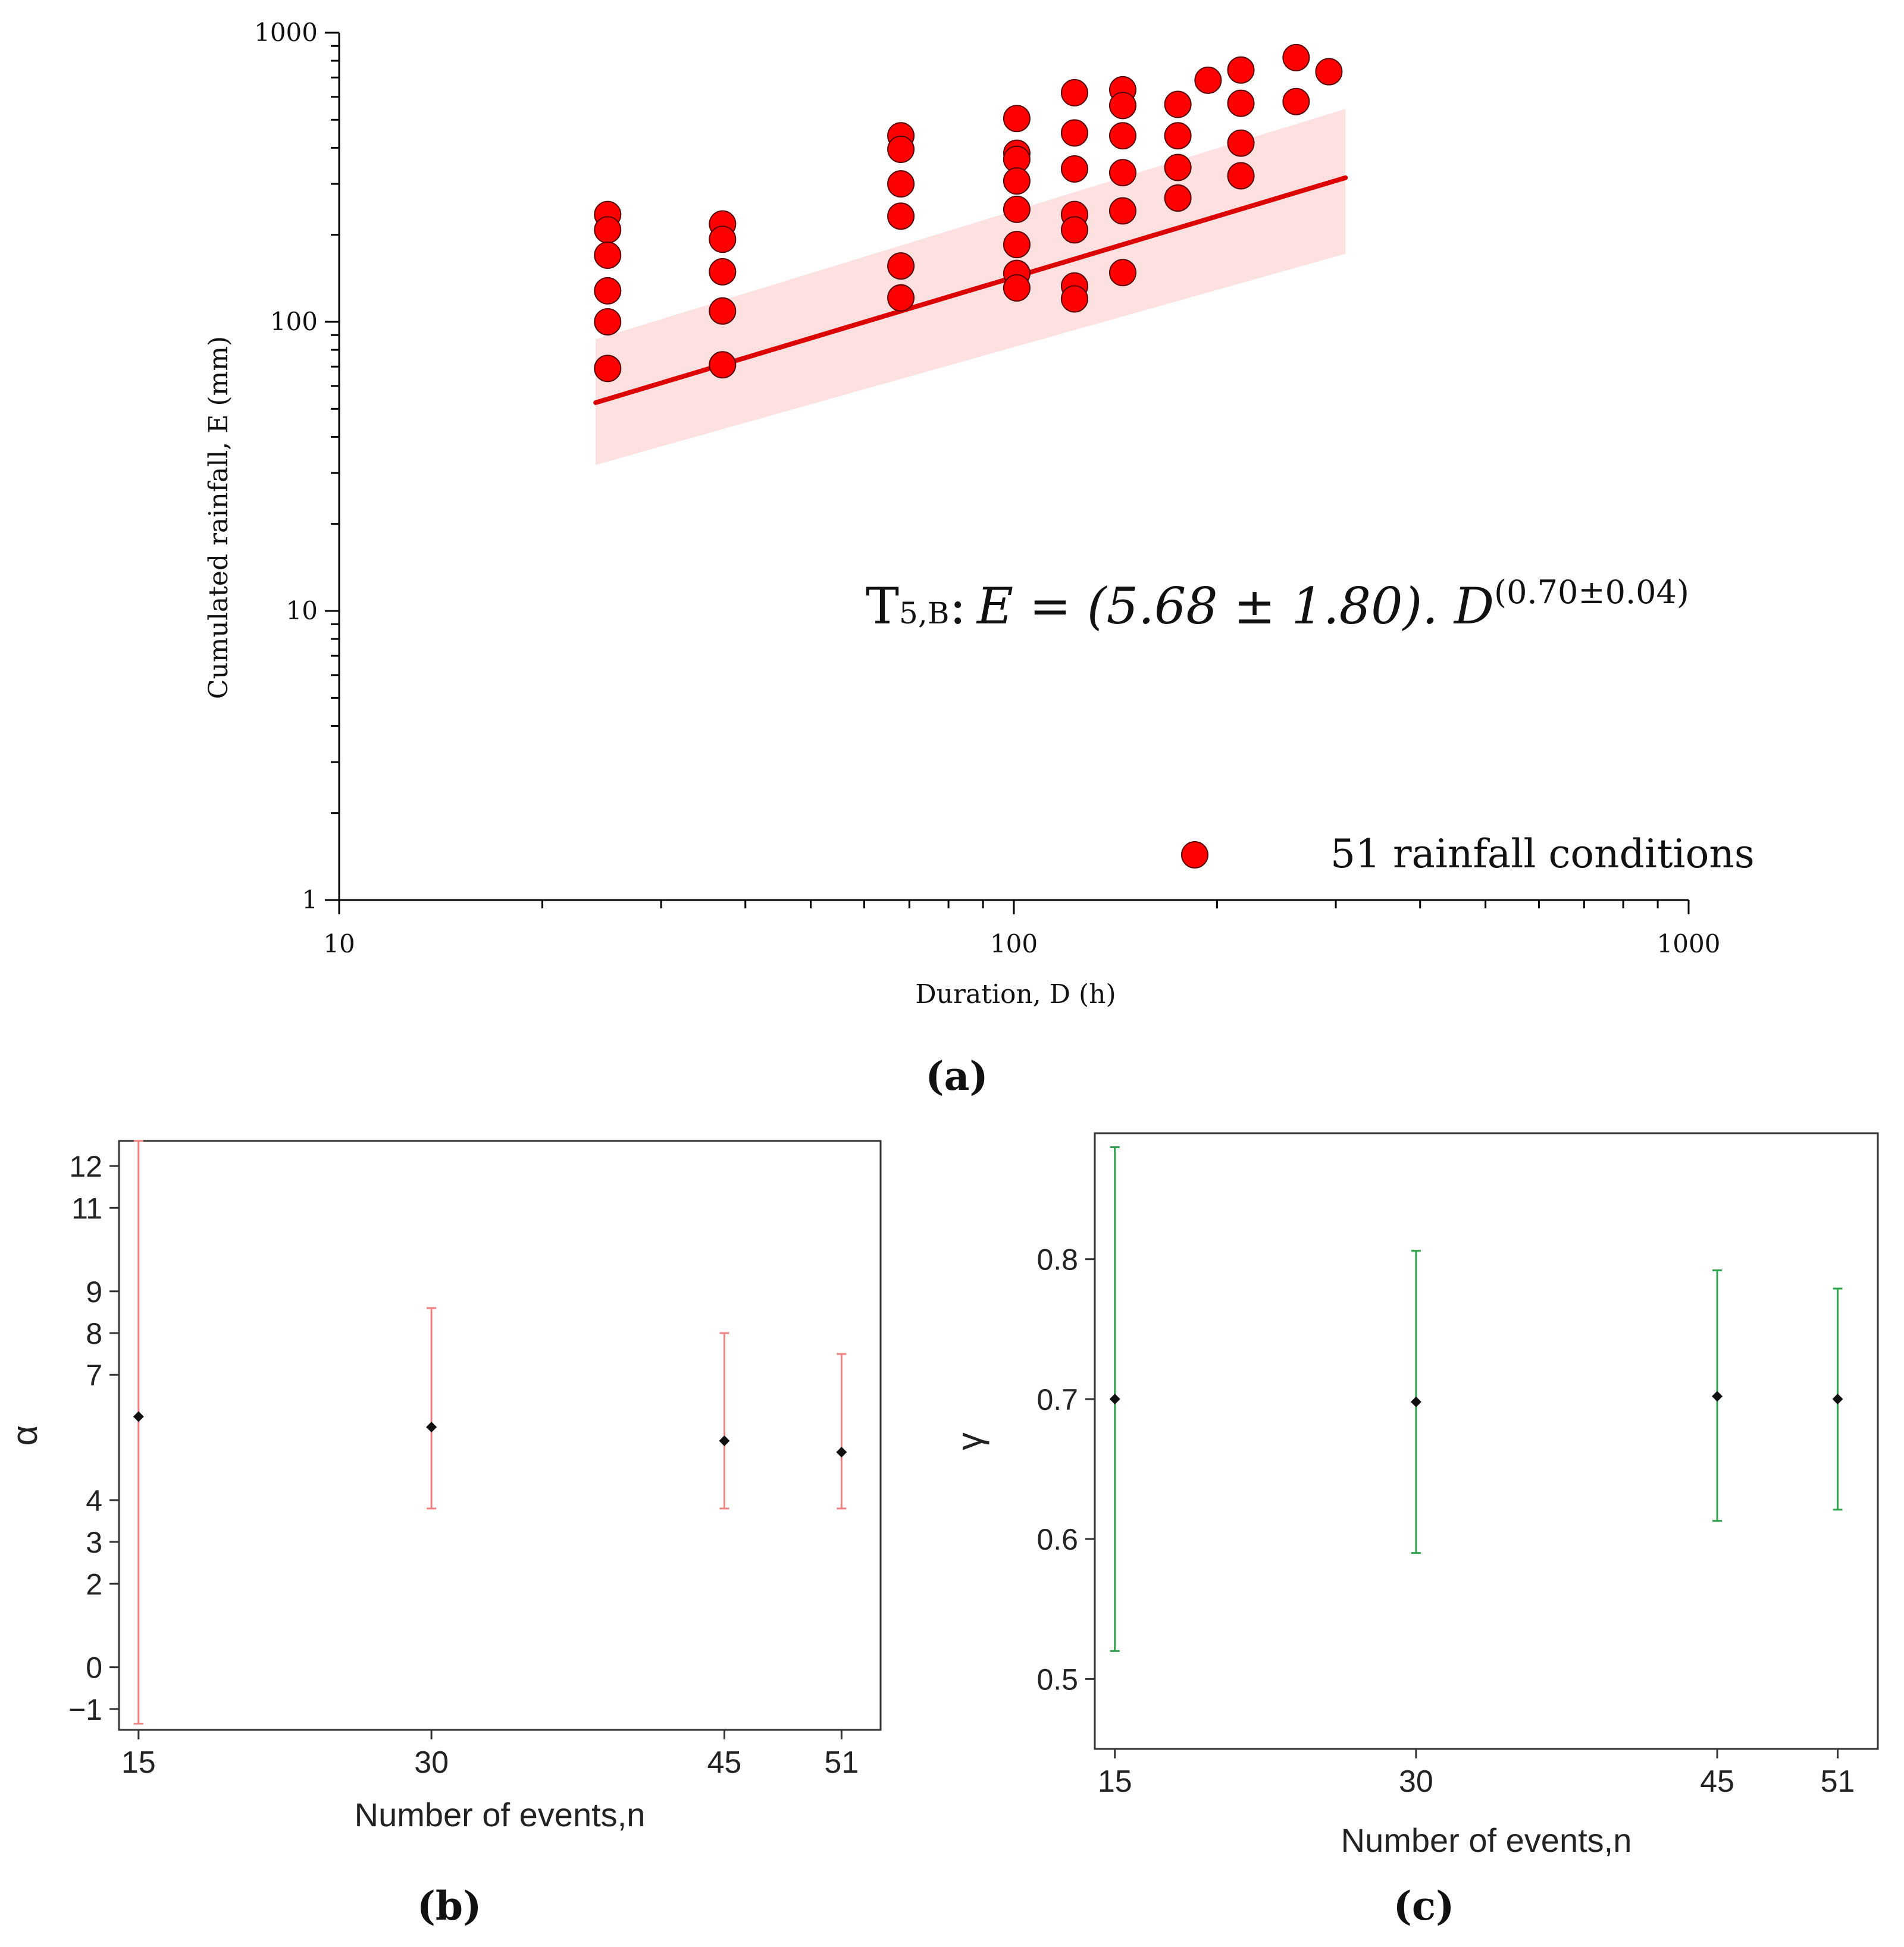 The height and width of the screenshot is (1947, 1904). Describe the element at coordinates (310, 899) in the screenshot. I see `a-y-tick-label: 1` at that location.